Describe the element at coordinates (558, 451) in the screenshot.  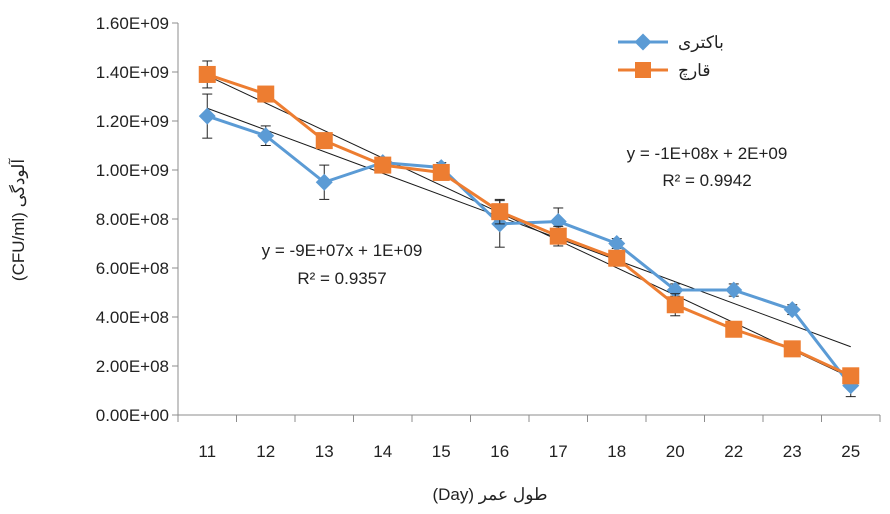
I see `x-tick-label: 17` at that location.